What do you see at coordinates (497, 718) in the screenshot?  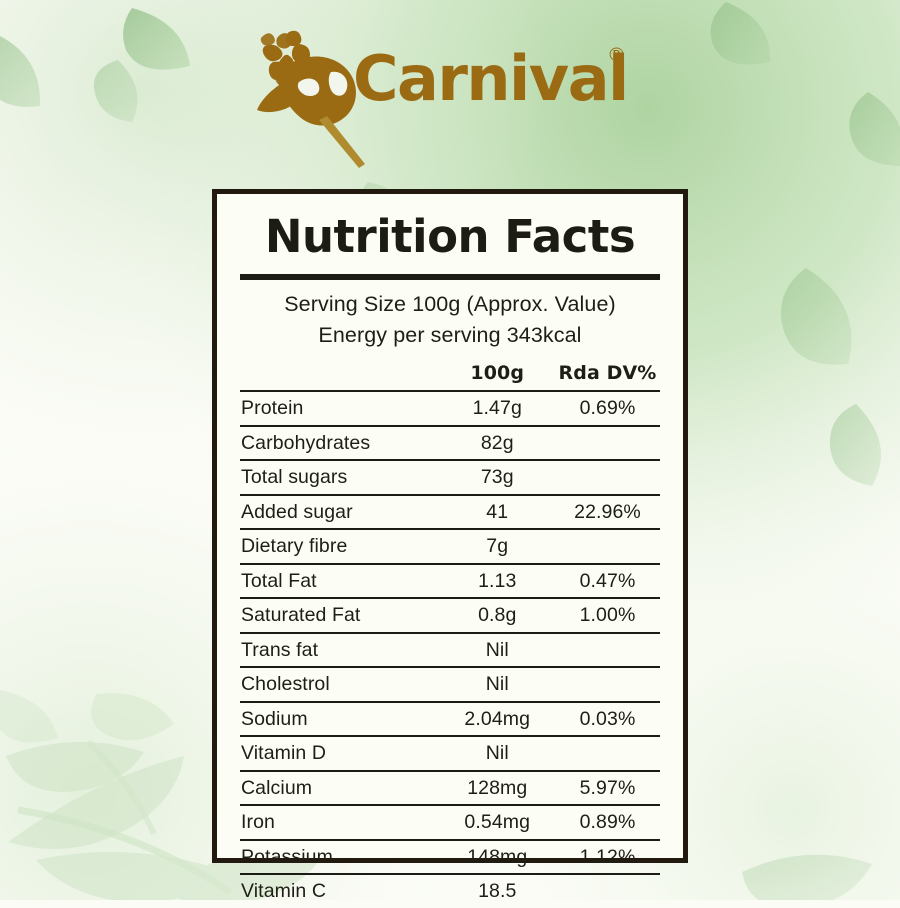 I see `nutrient-amount: 2.04mg` at bounding box center [497, 718].